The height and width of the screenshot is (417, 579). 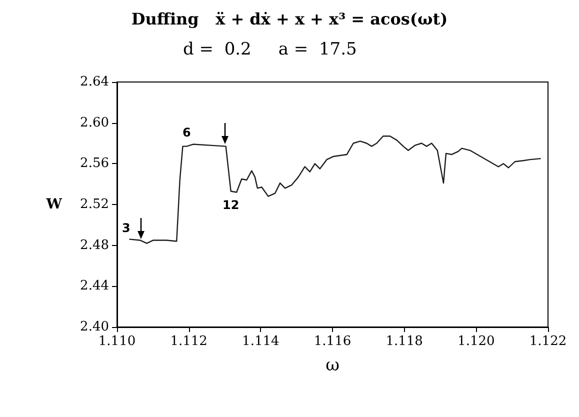 What do you see at coordinates (333, 366) in the screenshot?
I see `x-axis-title: ω` at bounding box center [333, 366].